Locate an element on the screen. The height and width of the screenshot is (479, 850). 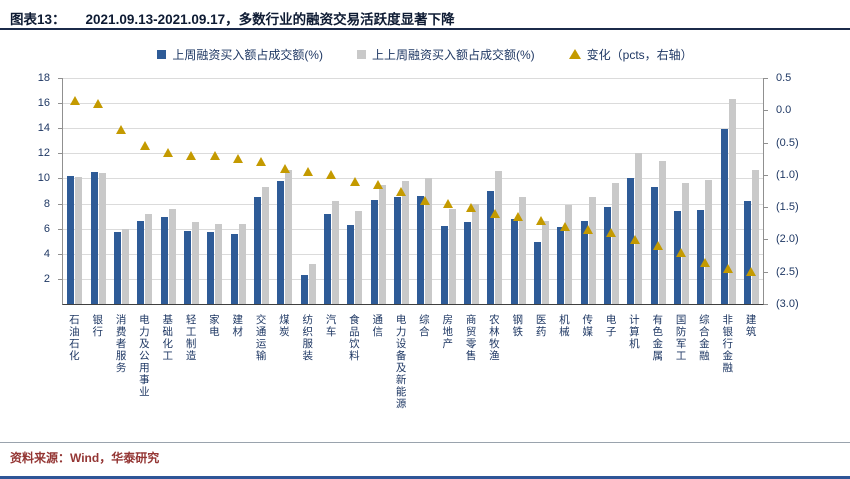
category-slot: 有色金属 is located at coordinates (656, 338).